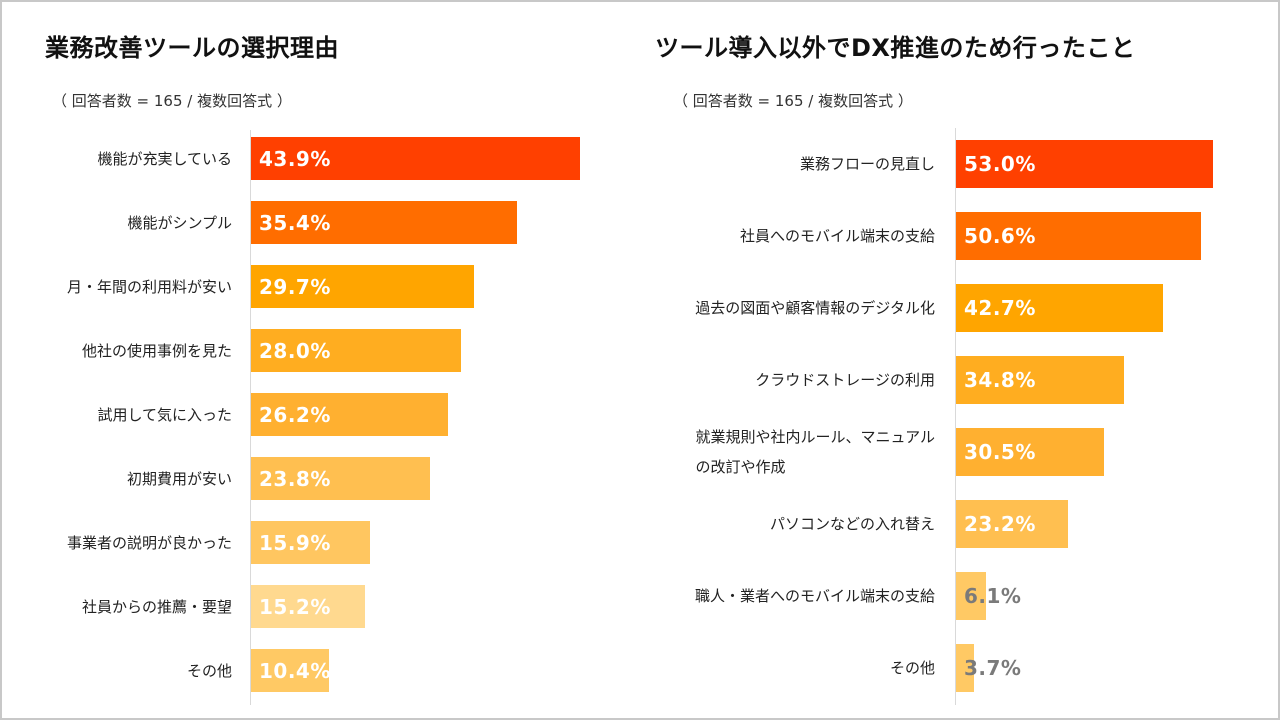  I want to click on left-category-label: 事業者の説明が良かった, so click(149, 542).